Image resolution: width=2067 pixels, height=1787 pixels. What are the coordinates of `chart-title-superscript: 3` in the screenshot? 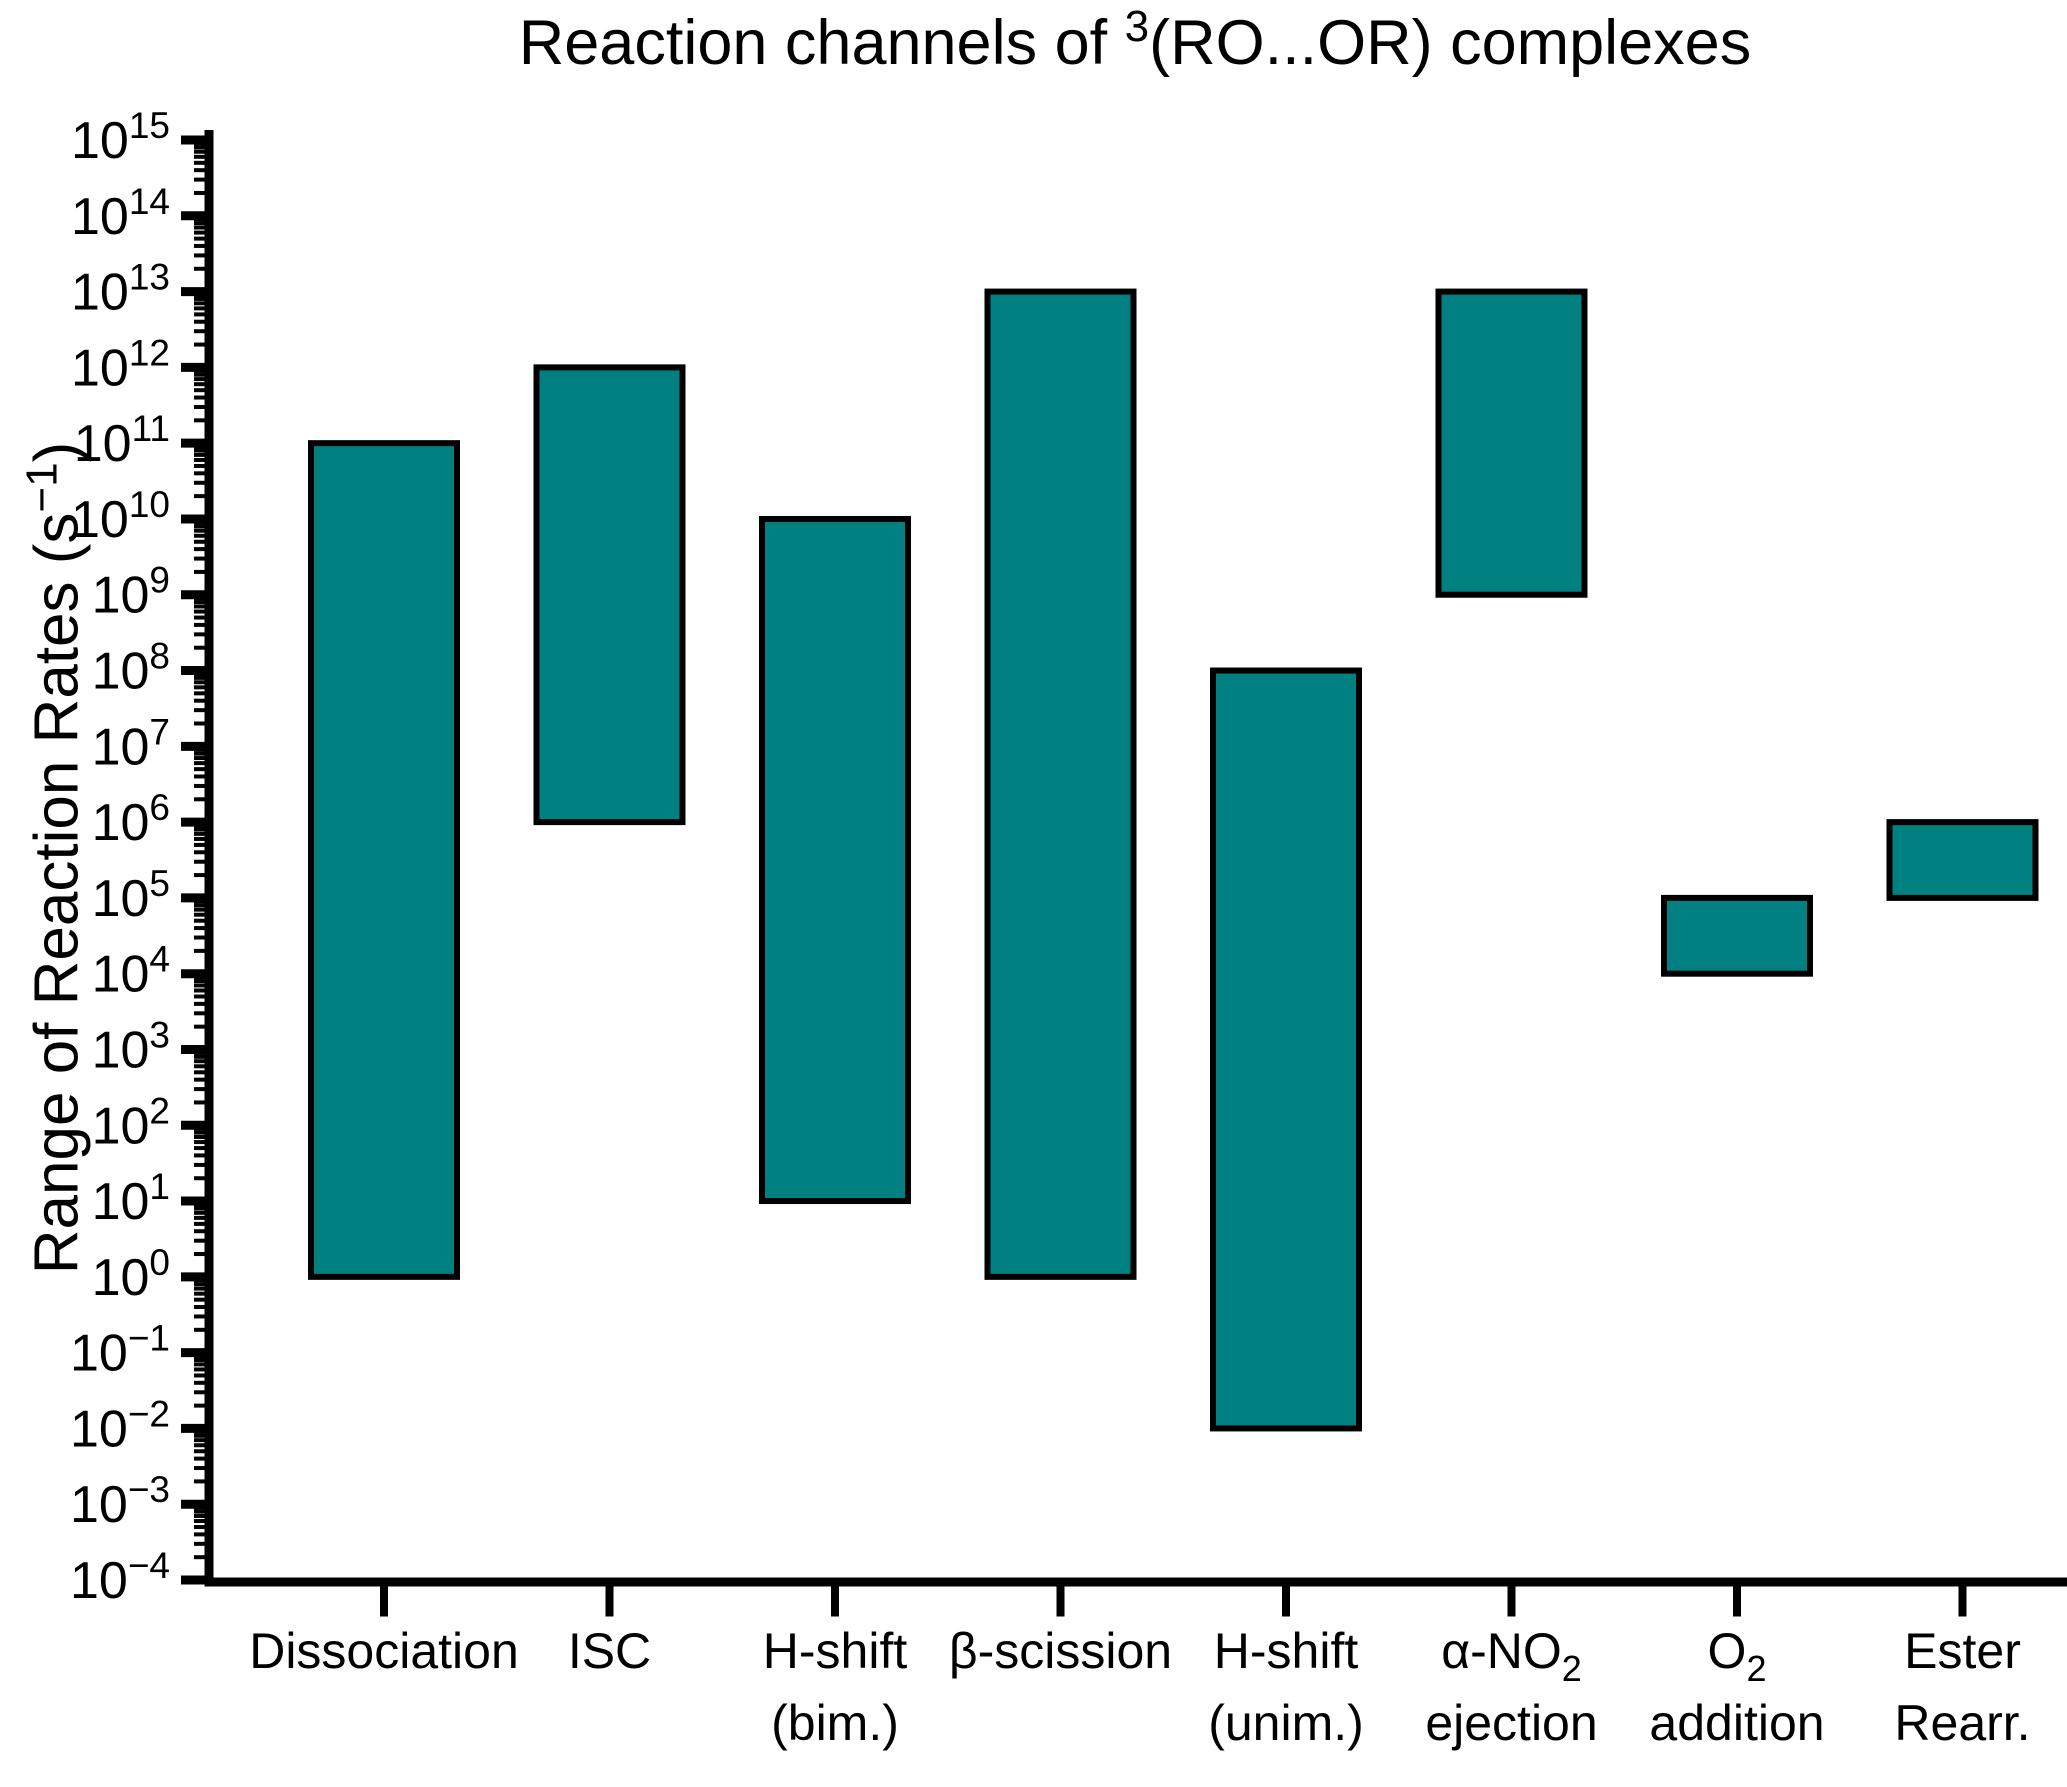 It's located at (1137, 26).